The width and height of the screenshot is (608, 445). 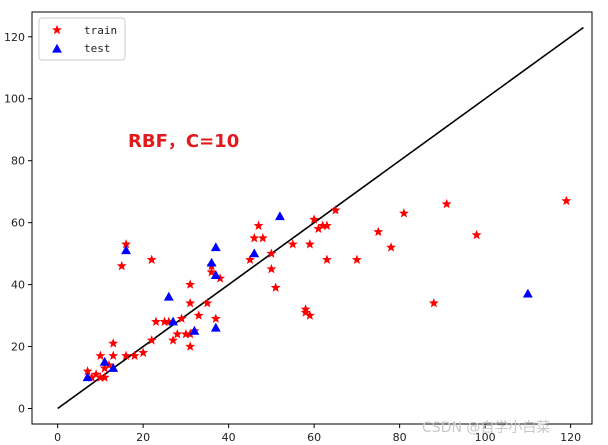 I want to click on legend-test-marker, so click(x=57, y=48).